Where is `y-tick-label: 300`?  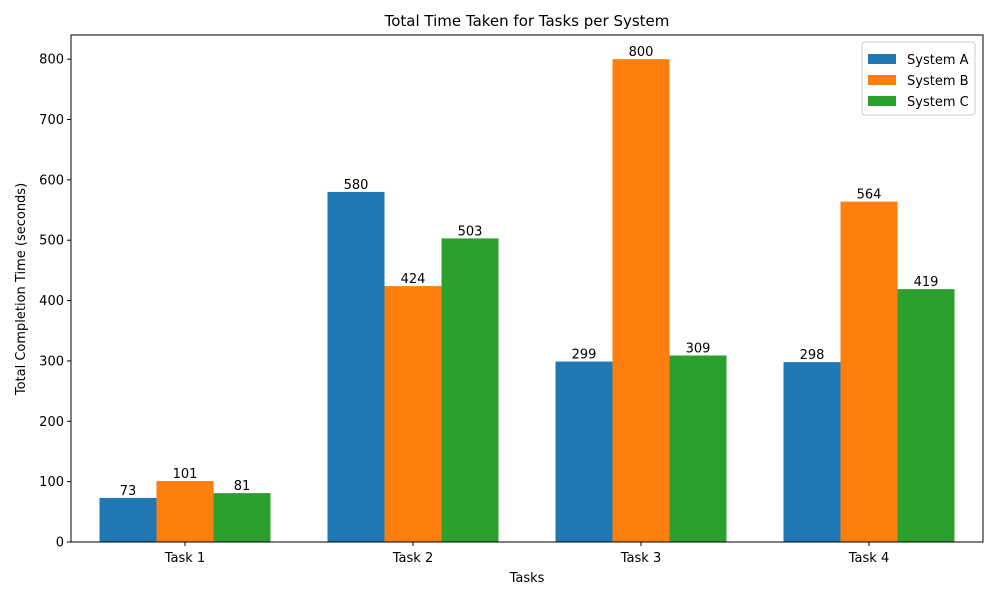
y-tick-label: 300 is located at coordinates (51, 361).